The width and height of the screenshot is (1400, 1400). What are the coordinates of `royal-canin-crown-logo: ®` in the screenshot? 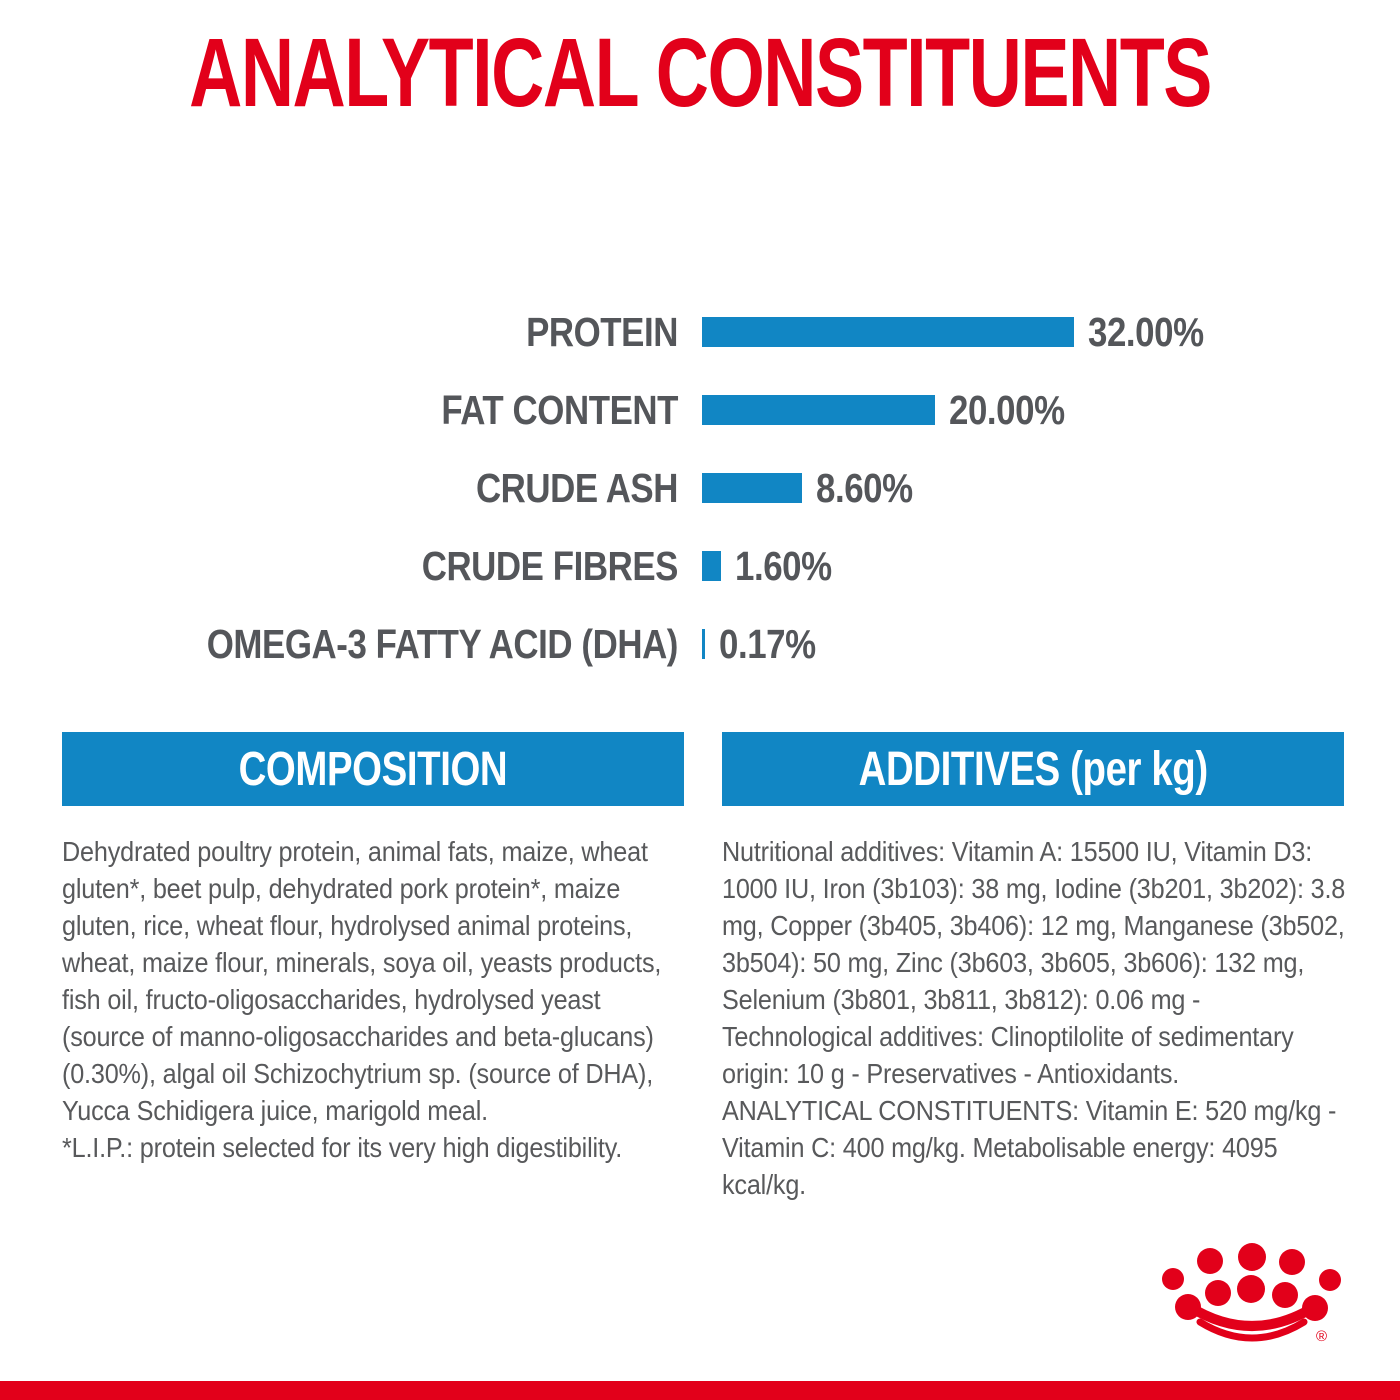 It's located at (1251, 1294).